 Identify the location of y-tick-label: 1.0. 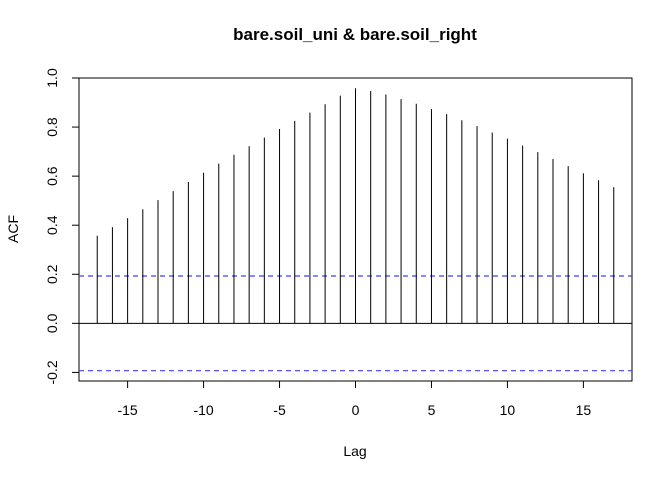
(52, 78).